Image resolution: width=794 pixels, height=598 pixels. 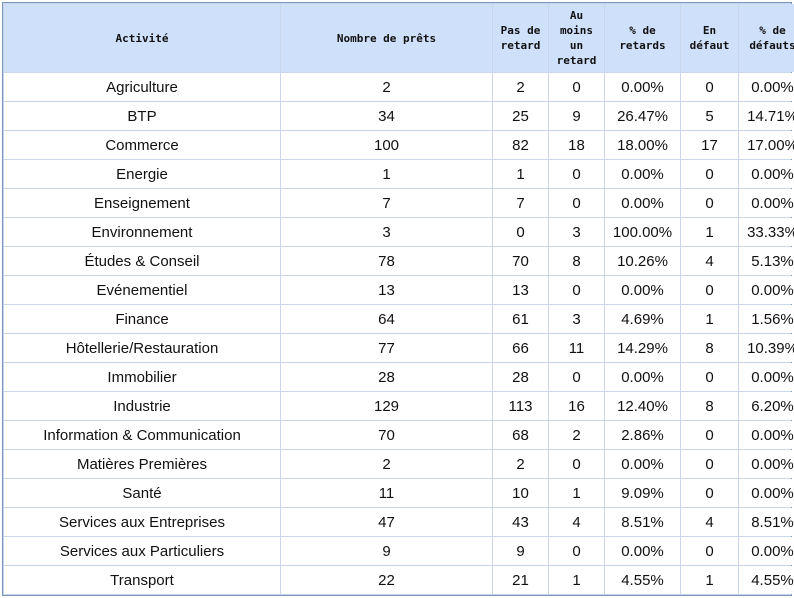 I want to click on cell-pct-defauts: 8.51%, so click(x=766, y=522).